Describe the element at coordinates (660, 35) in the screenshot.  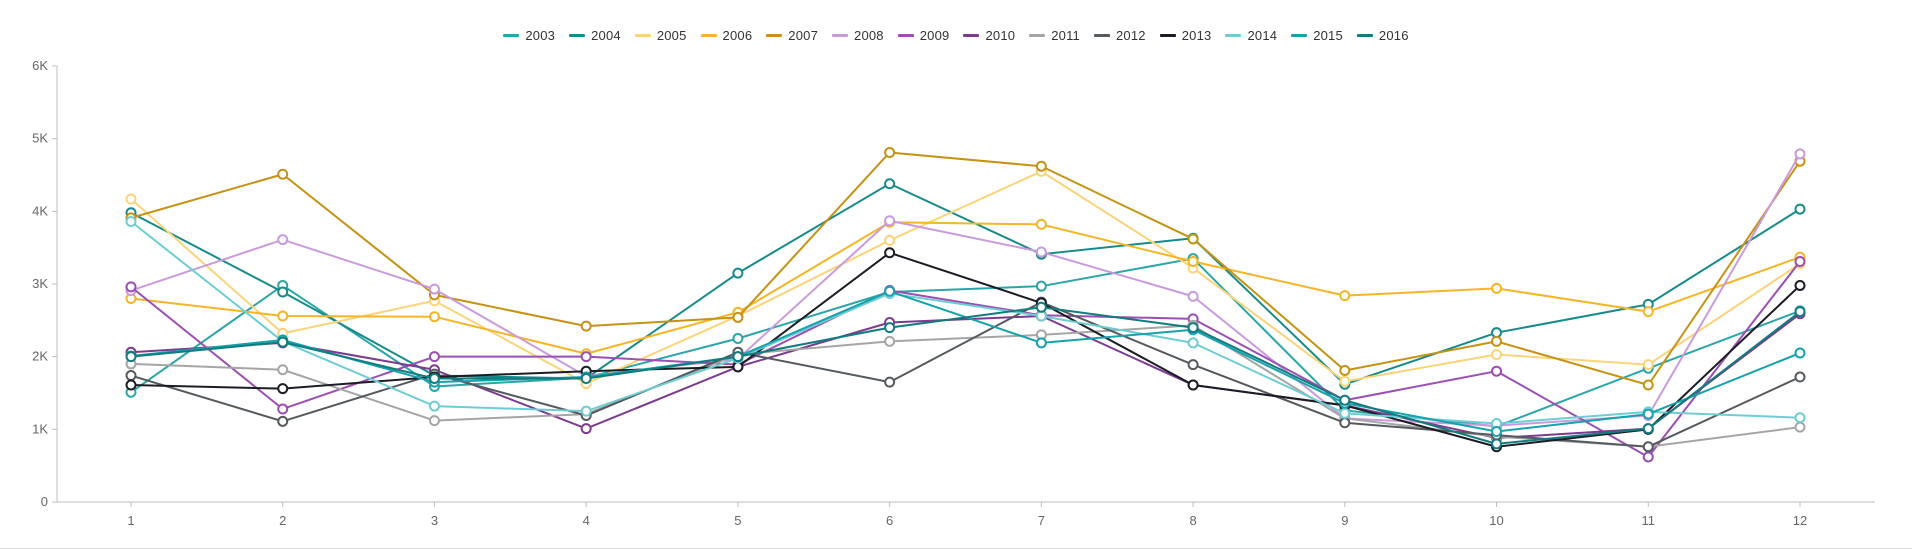
I see `legend-item-2005: 2005` at that location.